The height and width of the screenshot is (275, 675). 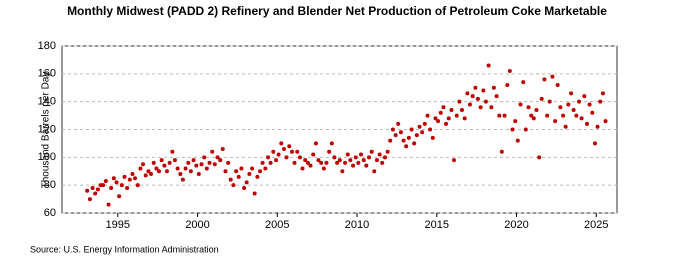 I want to click on x-tick-label: 2005, so click(x=277, y=225).